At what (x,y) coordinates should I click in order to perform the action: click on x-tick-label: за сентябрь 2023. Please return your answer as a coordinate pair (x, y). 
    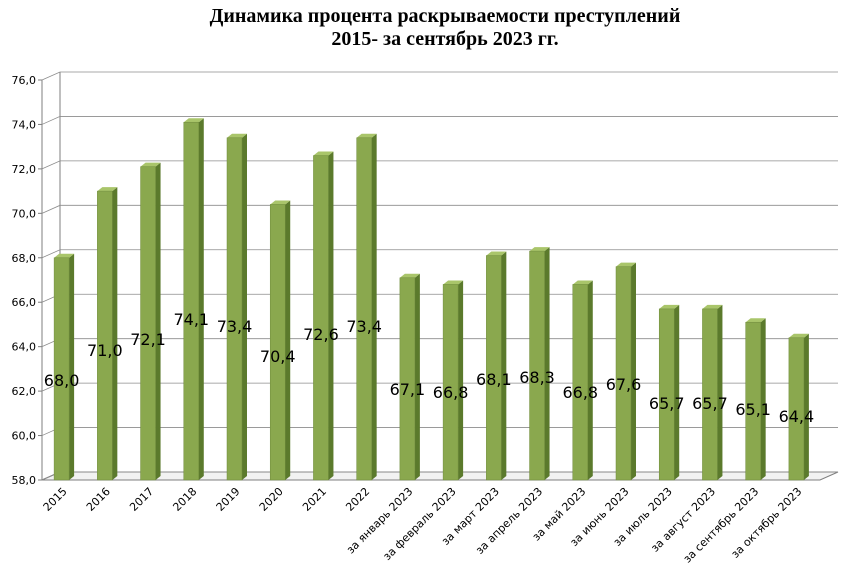
    Looking at the image, I should click on (721, 525).